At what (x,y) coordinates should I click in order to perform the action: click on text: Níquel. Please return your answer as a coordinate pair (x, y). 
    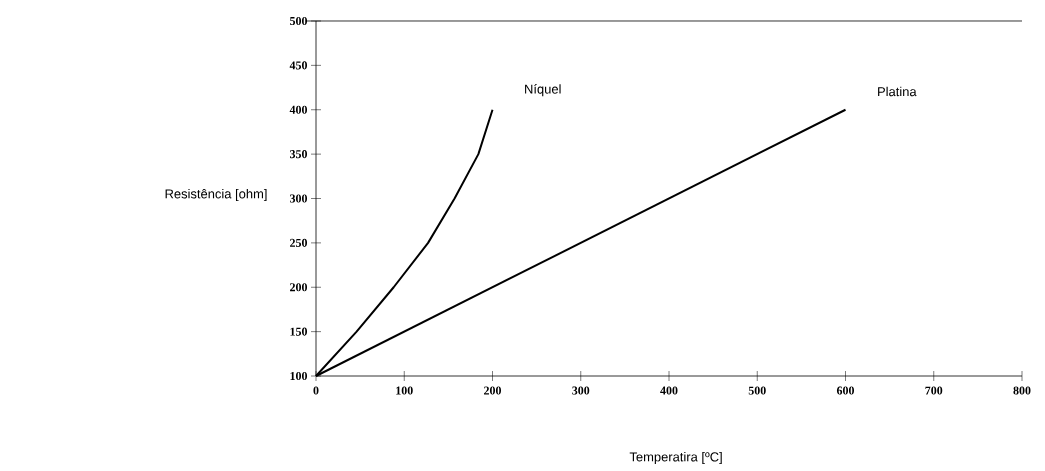
    Looking at the image, I should click on (543, 90).